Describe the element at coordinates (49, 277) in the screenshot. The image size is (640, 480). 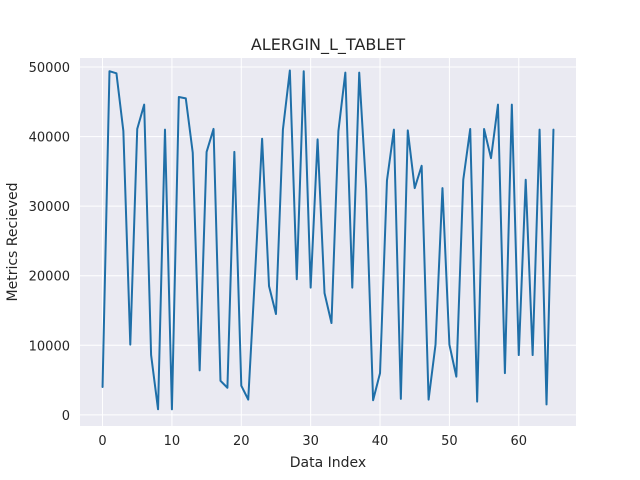
I see `y-tick-label: 20000` at that location.